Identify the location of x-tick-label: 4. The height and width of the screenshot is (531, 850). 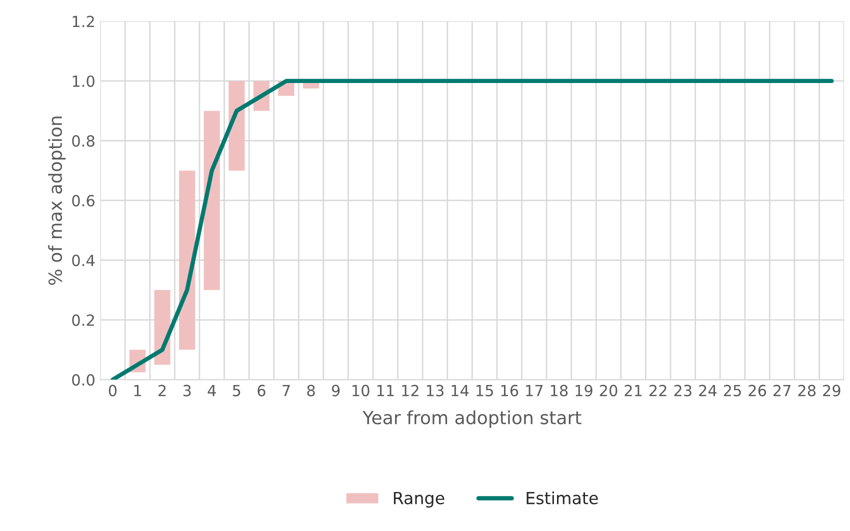
(212, 390).